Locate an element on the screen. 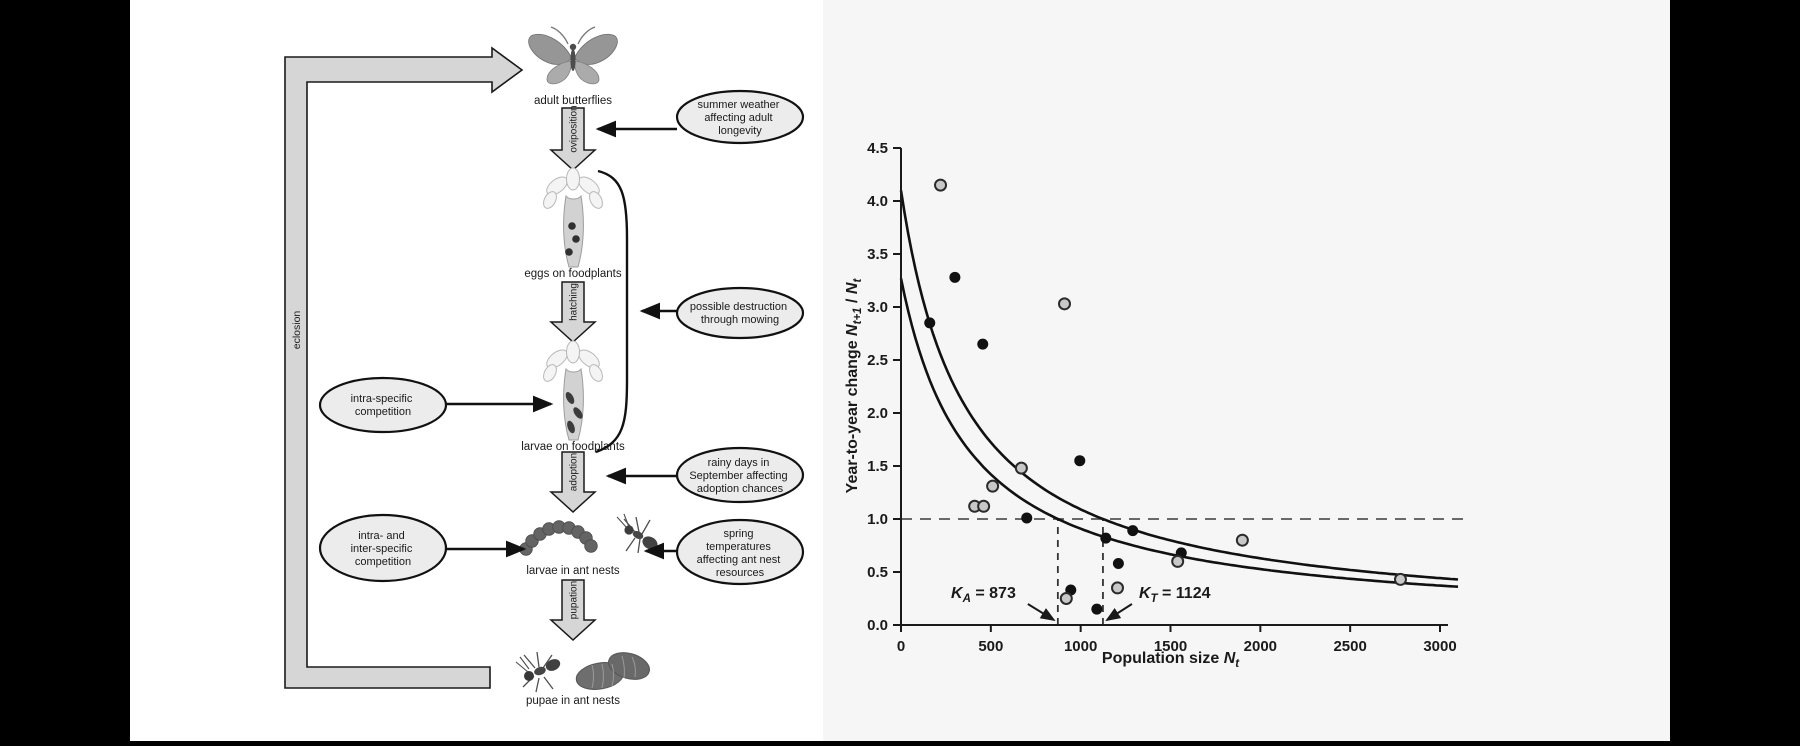 Image resolution: width=1800 pixels, height=746 pixels. stage-label-pupae: pupae in ant nests is located at coordinates (573, 701).